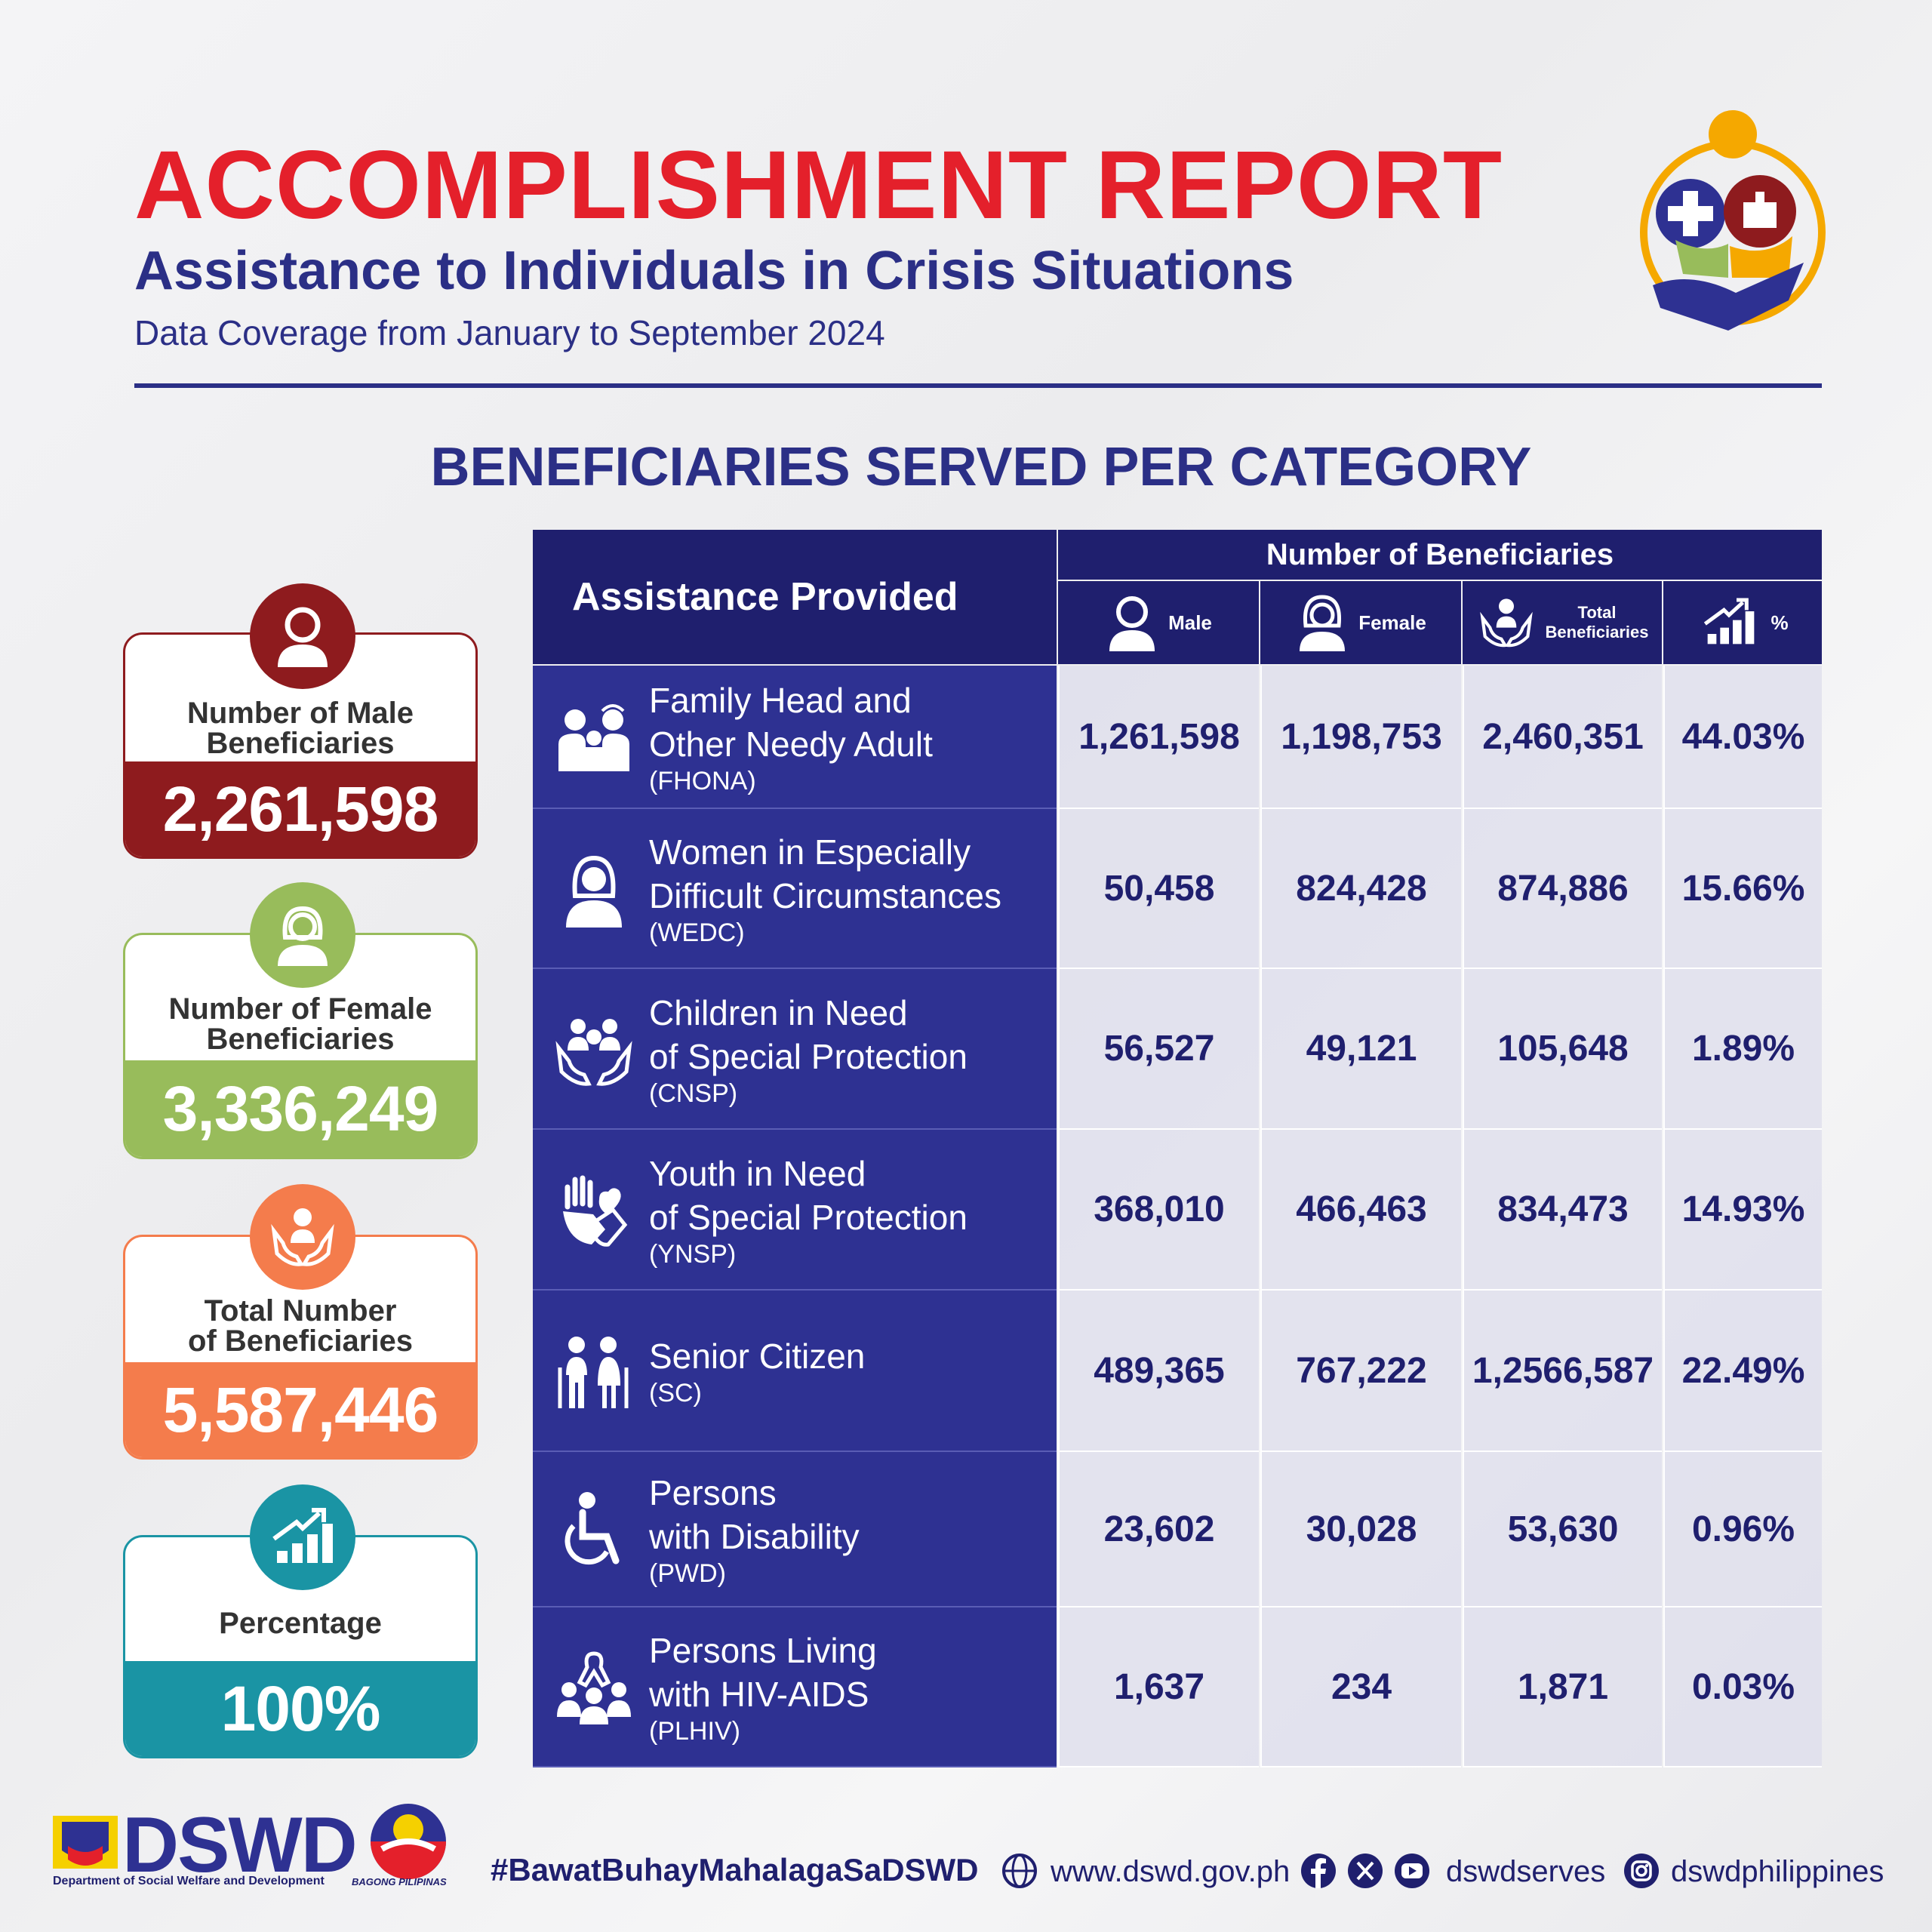  What do you see at coordinates (1158, 737) in the screenshot?
I see `male-value-cell: 1,261,598` at bounding box center [1158, 737].